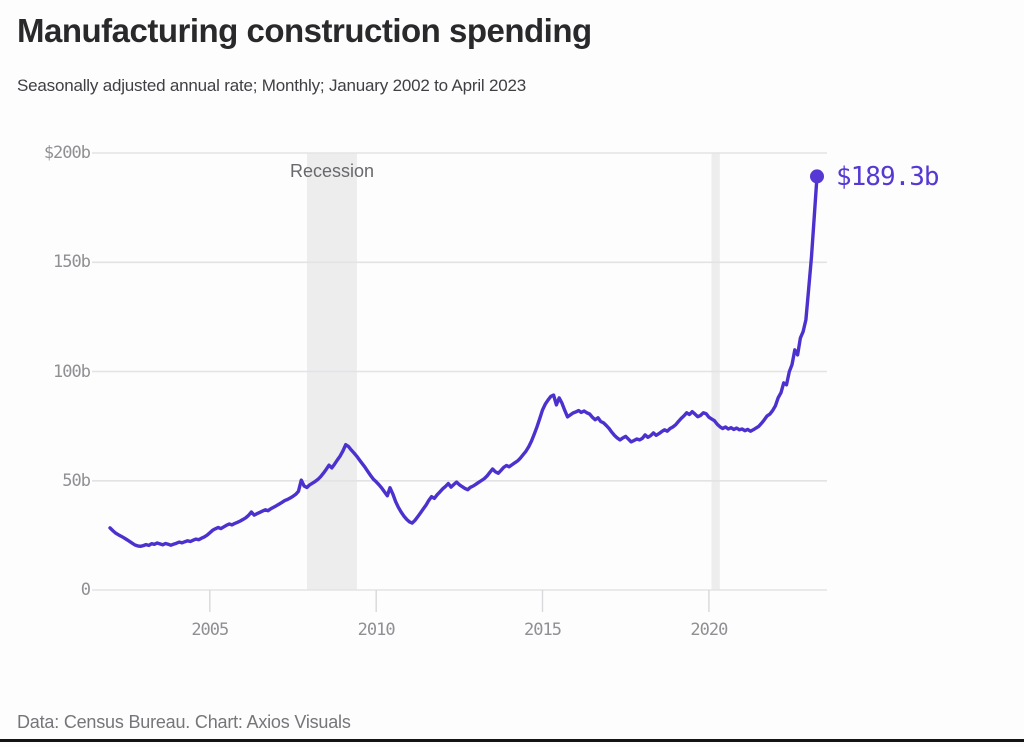 The image size is (1024, 747). I want to click on x-axis-label: 2010, so click(376, 630).